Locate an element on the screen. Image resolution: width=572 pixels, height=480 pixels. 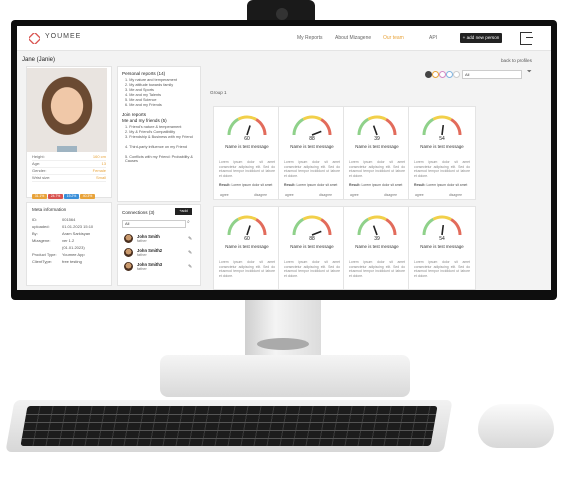
connections-title: Connections (3) is located at coordinates (138, 212).